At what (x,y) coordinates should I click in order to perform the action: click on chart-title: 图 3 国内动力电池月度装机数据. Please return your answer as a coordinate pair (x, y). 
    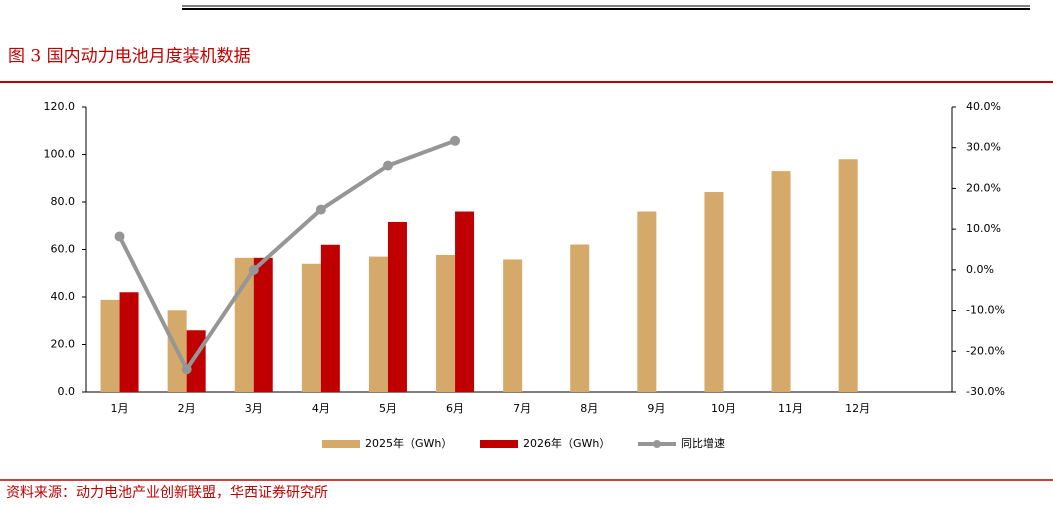
    Looking at the image, I should click on (129, 57).